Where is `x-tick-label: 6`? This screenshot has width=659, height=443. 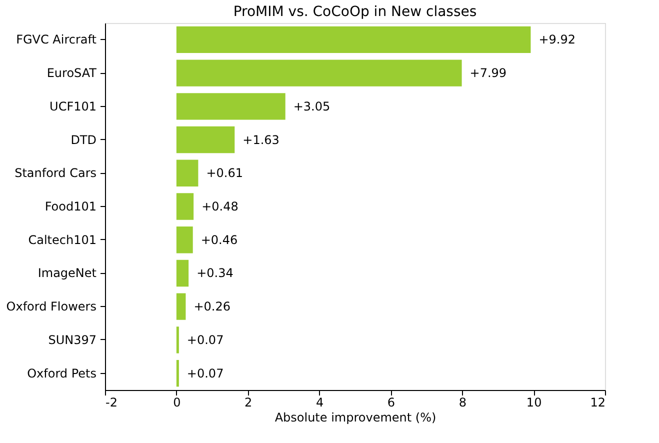 x-tick-label: 6 is located at coordinates (391, 403).